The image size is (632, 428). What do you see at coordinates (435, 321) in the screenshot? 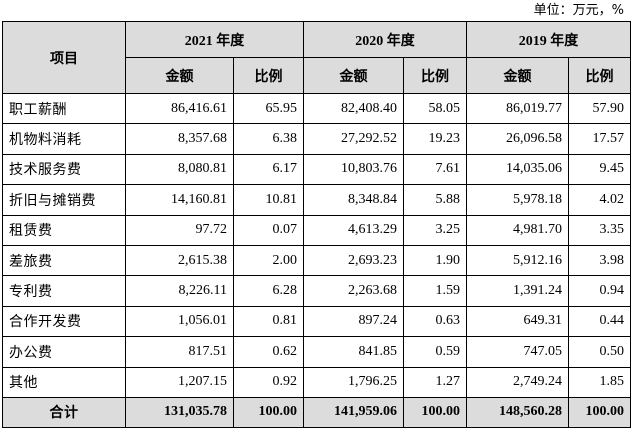
I see `ratio-2020: 0.63` at bounding box center [435, 321].